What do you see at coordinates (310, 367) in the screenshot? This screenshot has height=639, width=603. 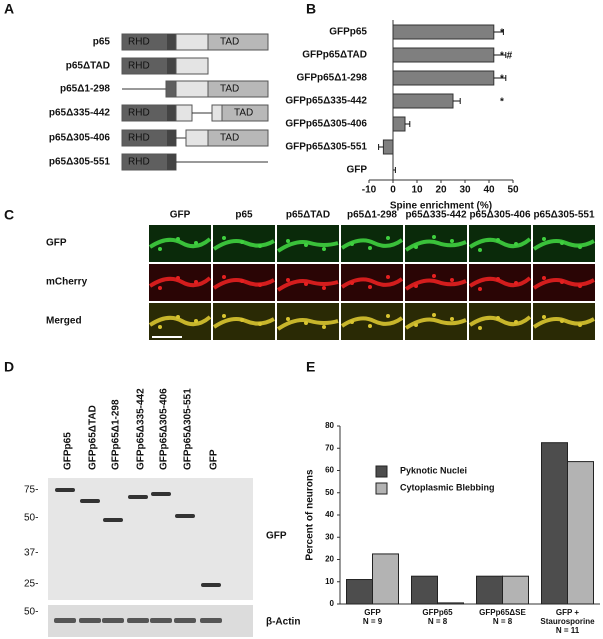 I see `panel-label: E` at bounding box center [310, 367].